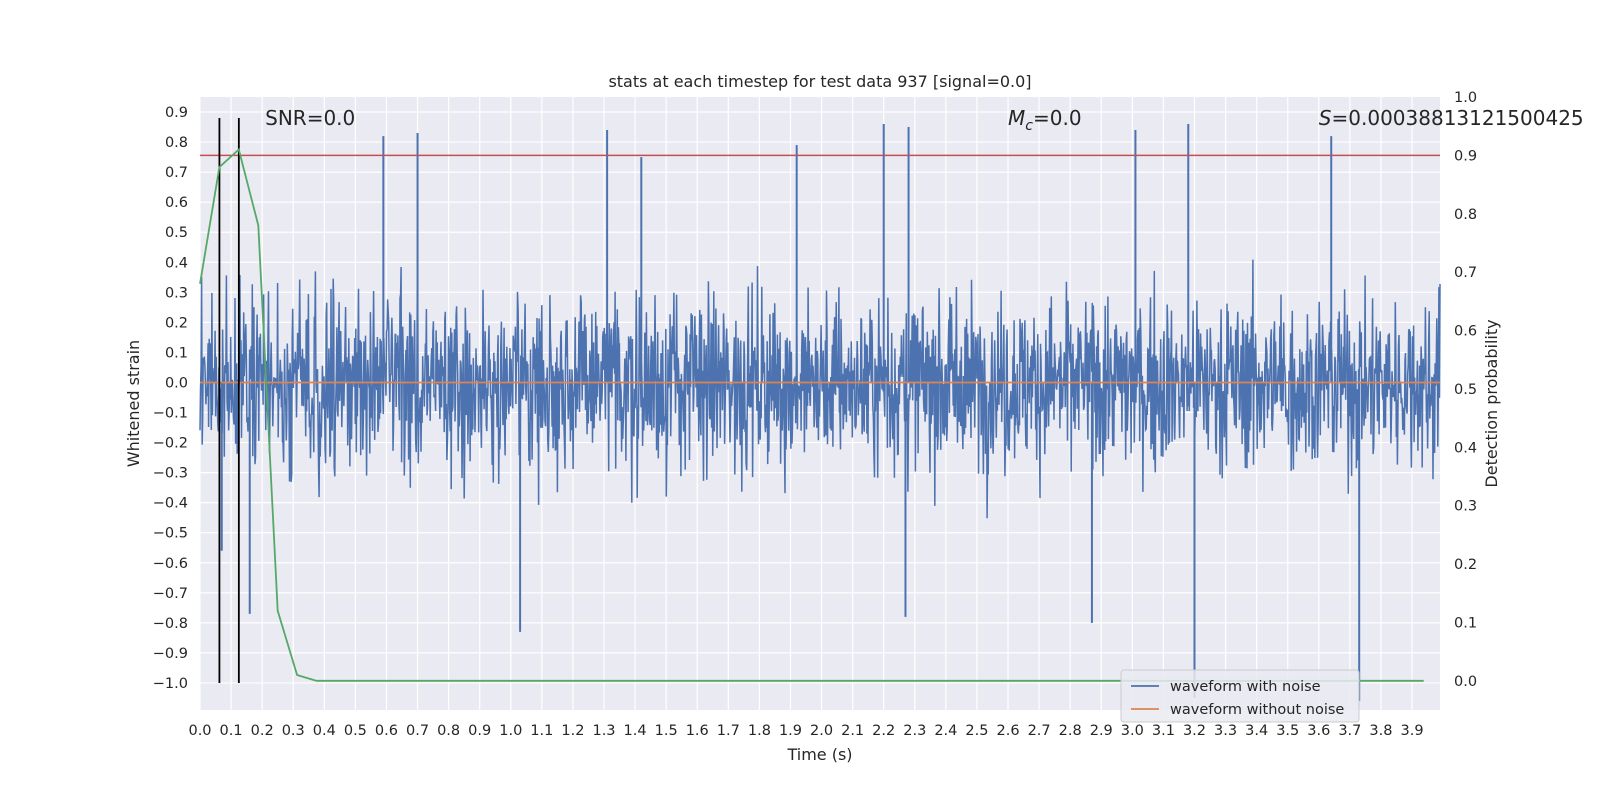 The image size is (1600, 800). What do you see at coordinates (170, 504) in the screenshot?
I see `y-tick-label: −0.4` at bounding box center [170, 504].